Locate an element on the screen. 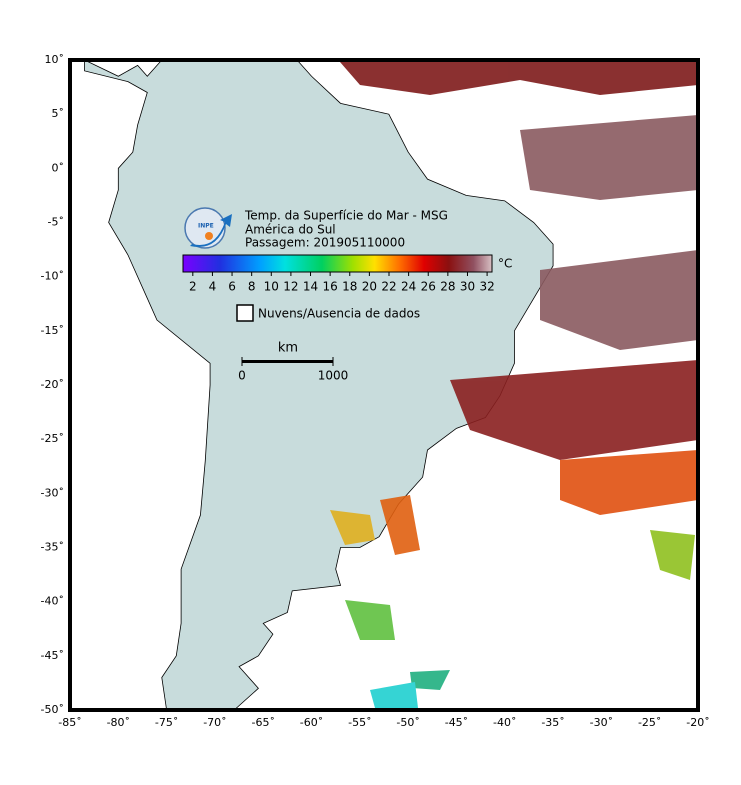 Image resolution: width=741 pixels, height=785 pixels. colorbar-tick-label: 30 is located at coordinates (467, 287).